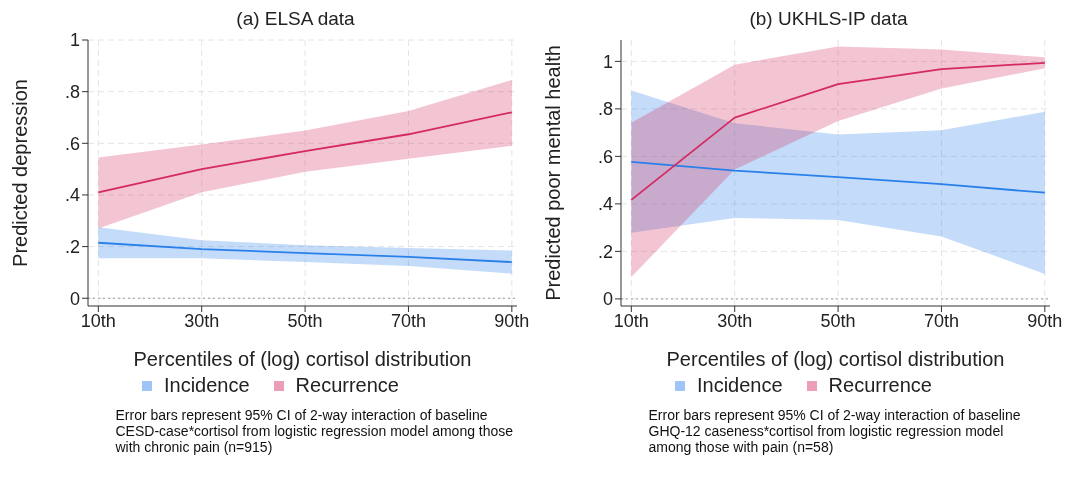 This screenshot has width=1067, height=501. What do you see at coordinates (20, 173) in the screenshot?
I see `y-axis-title: Predicted depression` at bounding box center [20, 173].